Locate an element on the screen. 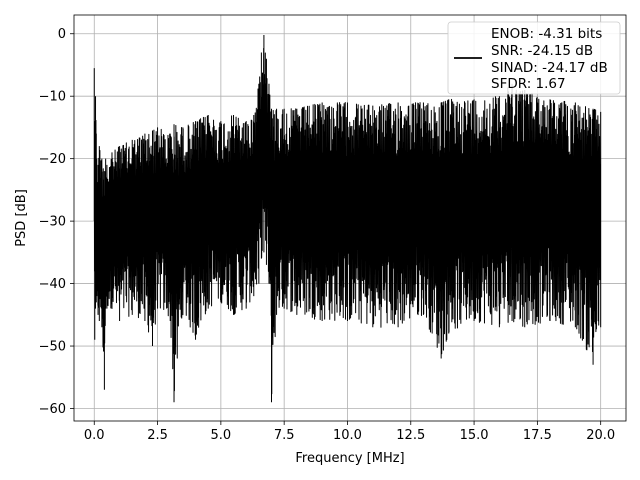 The width and height of the screenshot is (640, 480). y-axis-ticks: 0 −10 −20 −30 −40 −50 −60 is located at coordinates (56, 222).